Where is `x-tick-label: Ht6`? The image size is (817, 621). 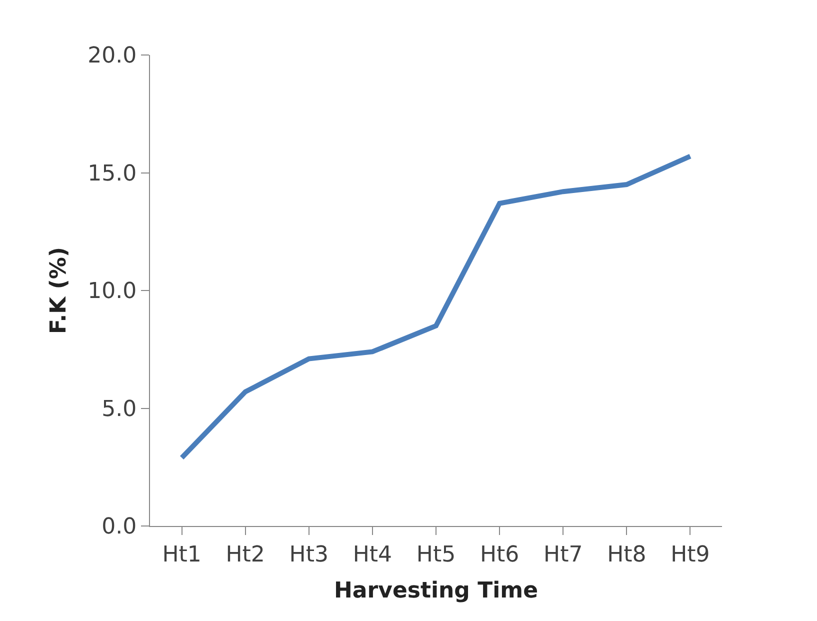
x-tick-label: Ht6 is located at coordinates (500, 555).